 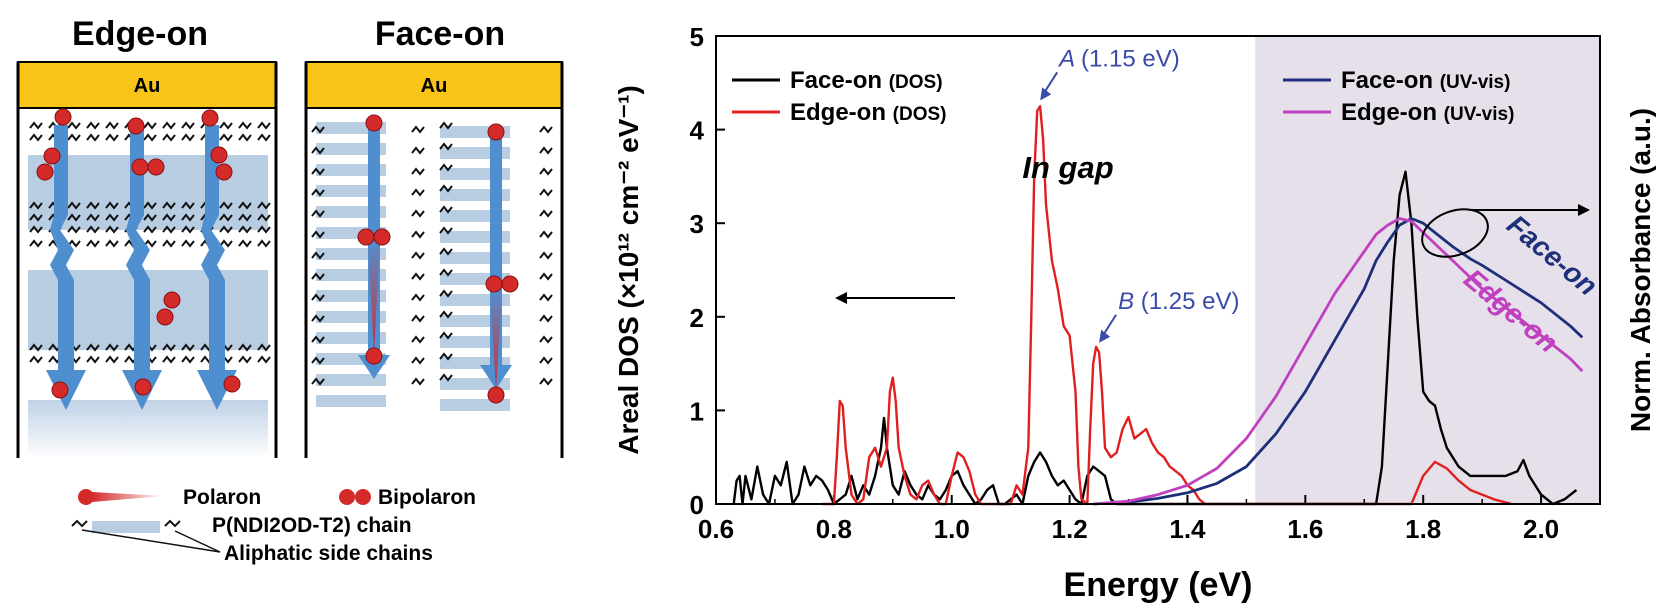 What do you see at coordinates (1067, 167) in the screenshot?
I see `in-gap-label: In gap` at bounding box center [1067, 167].